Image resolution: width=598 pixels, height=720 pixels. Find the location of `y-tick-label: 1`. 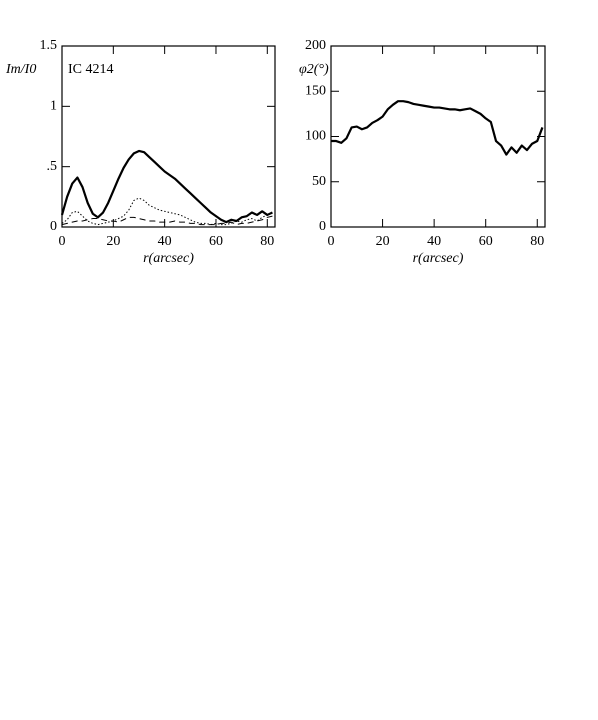

y-tick-label: 1 is located at coordinates (53, 106).